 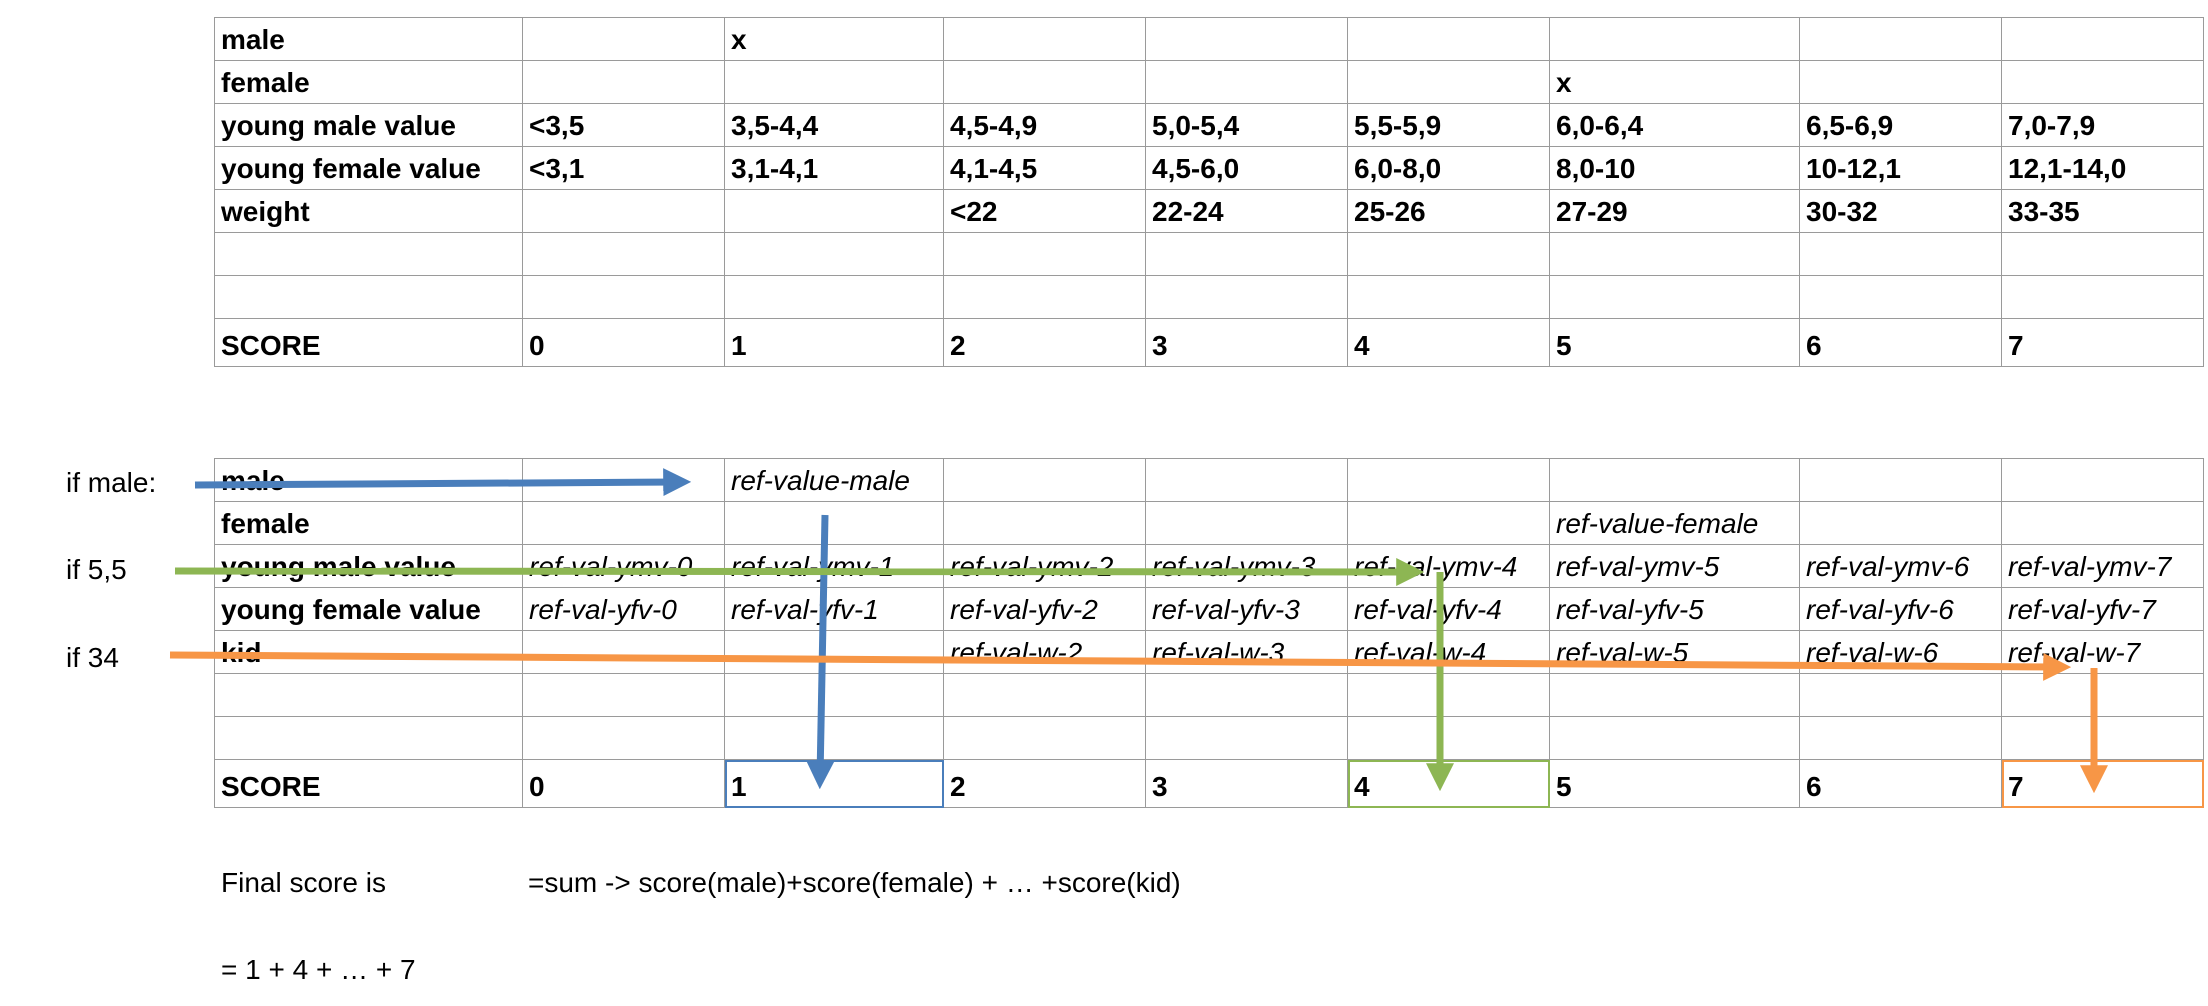 What do you see at coordinates (1900, 211) in the screenshot?
I see `table-cell: 30-32` at bounding box center [1900, 211].